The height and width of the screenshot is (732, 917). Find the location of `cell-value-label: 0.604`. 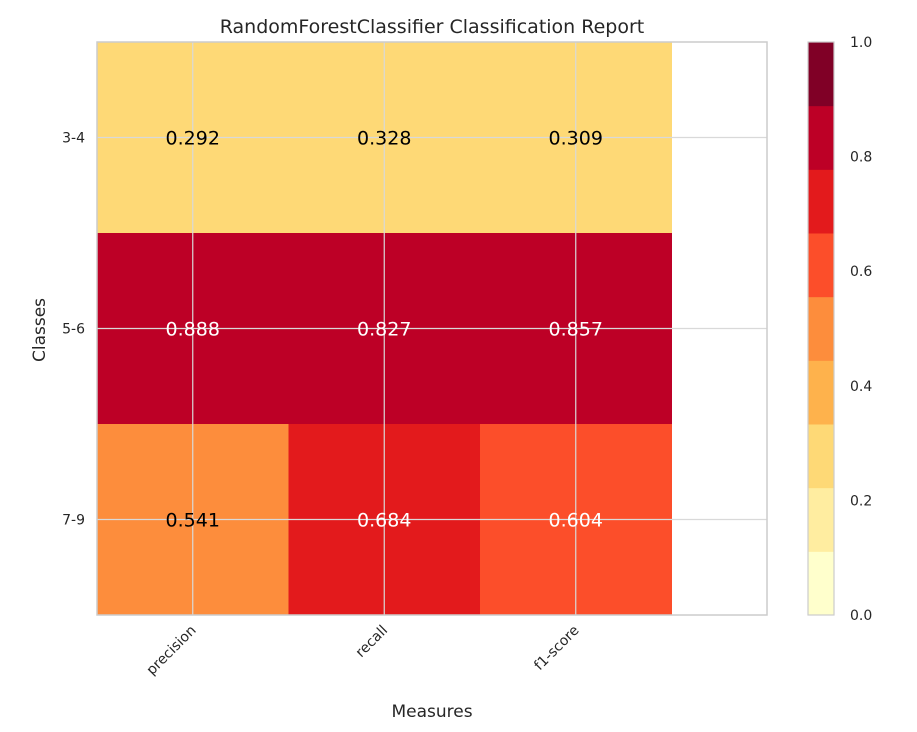

cell-value-label: 0.604 is located at coordinates (576, 521).